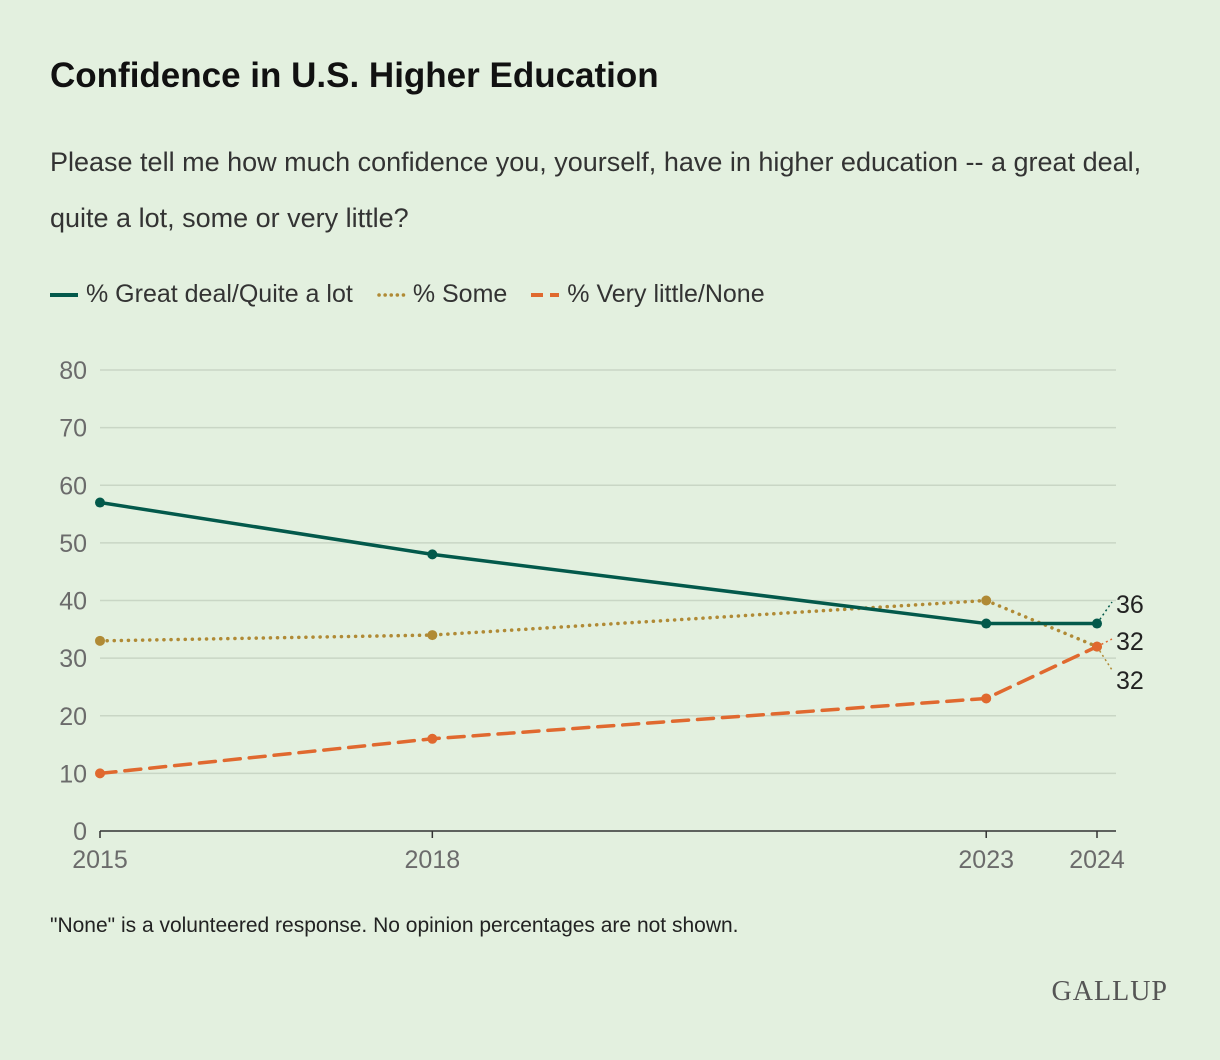 The height and width of the screenshot is (1060, 1220). What do you see at coordinates (80, 832) in the screenshot?
I see `y-tick-label: 0` at bounding box center [80, 832].